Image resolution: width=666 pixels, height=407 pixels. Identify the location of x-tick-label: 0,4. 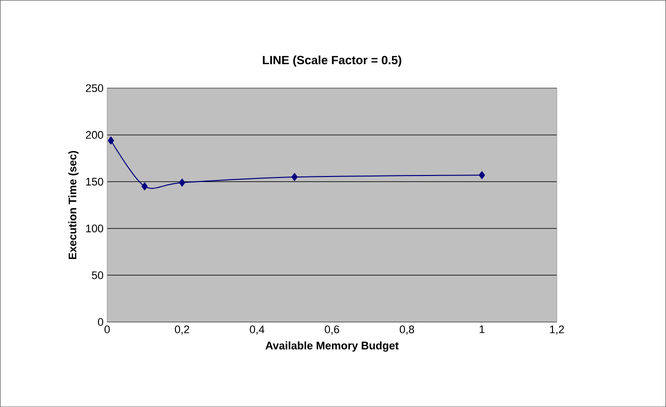
(257, 330).